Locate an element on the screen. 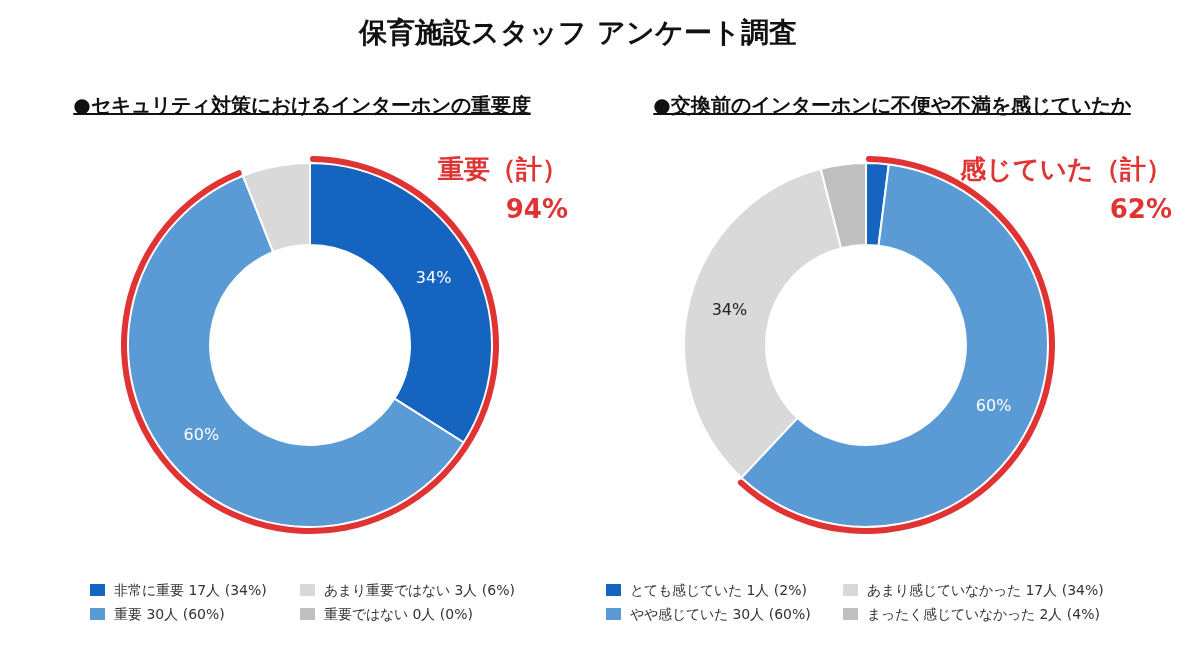 This screenshot has width=1200, height=650. legend-label: とても感じていた 1人 (2%) is located at coordinates (718, 590).